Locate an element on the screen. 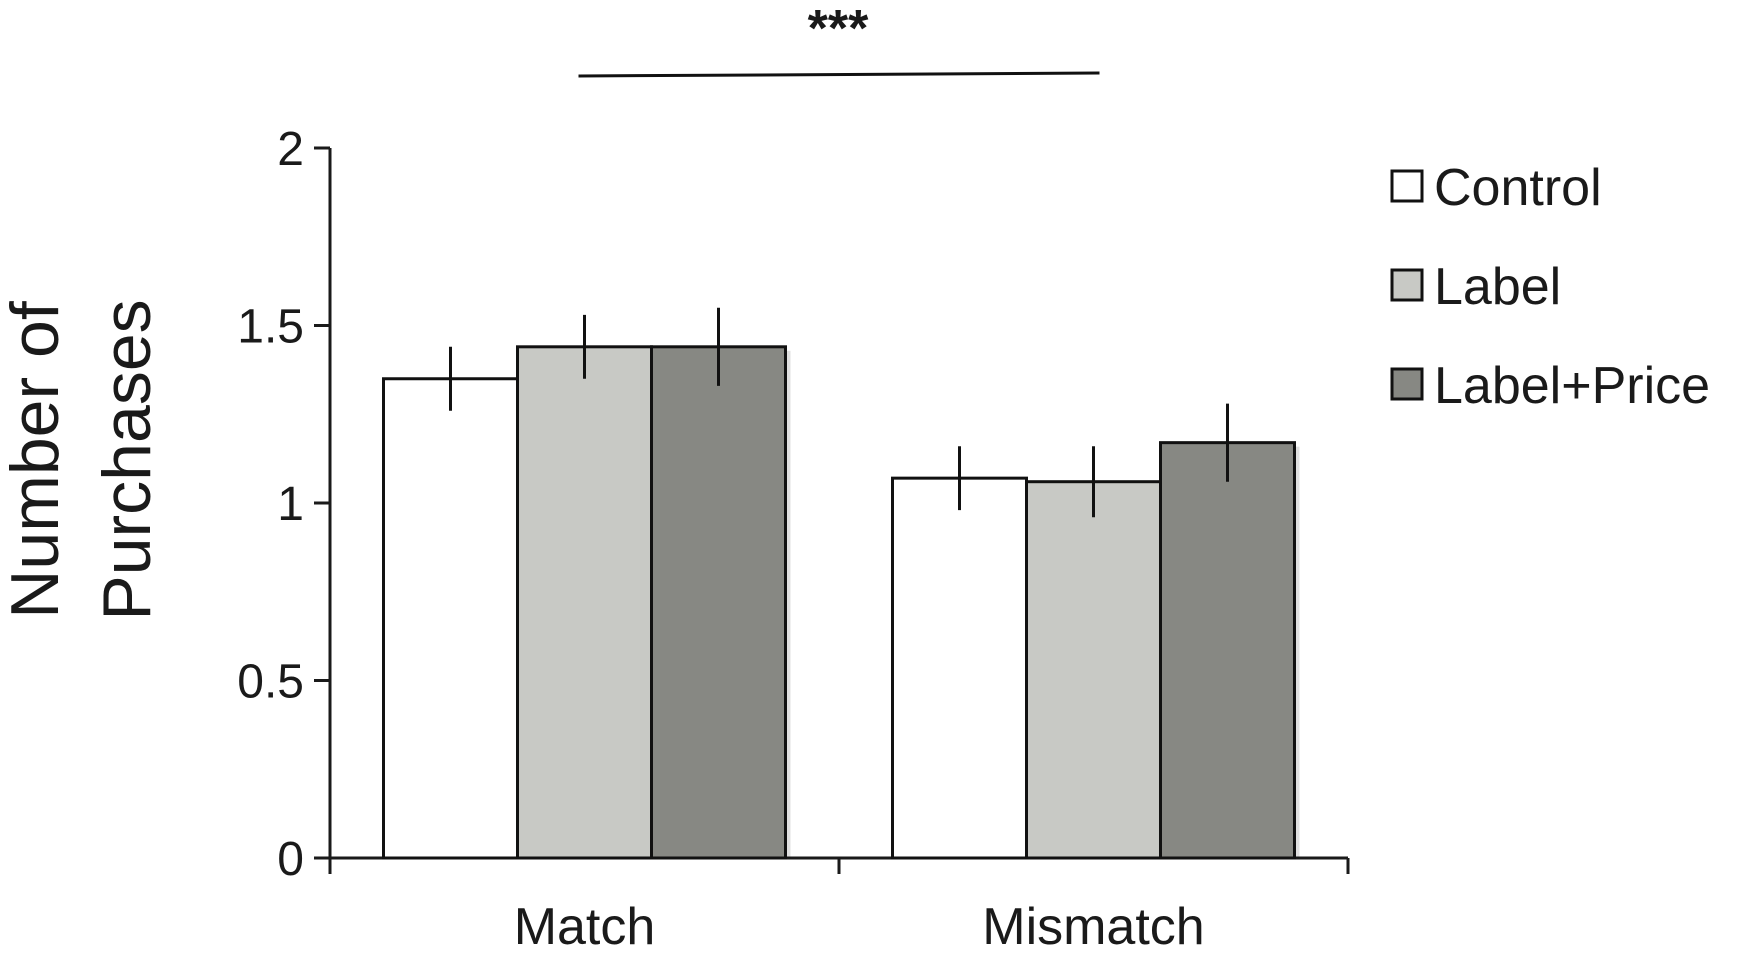 The image size is (1749, 962). significance-annotation: *** is located at coordinates (839, 39).